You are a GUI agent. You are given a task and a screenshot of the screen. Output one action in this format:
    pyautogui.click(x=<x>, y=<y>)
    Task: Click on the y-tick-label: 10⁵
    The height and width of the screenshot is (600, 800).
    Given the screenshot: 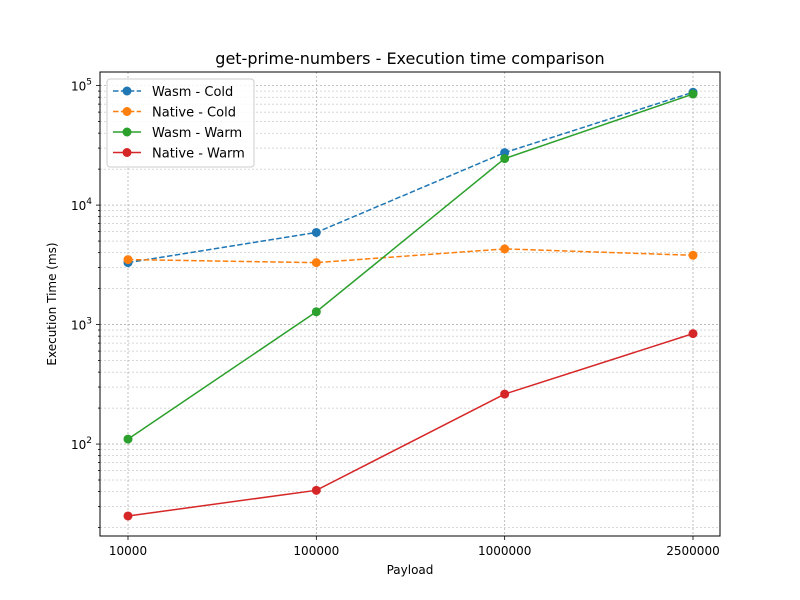 What is the action you would take?
    pyautogui.click(x=81, y=86)
    